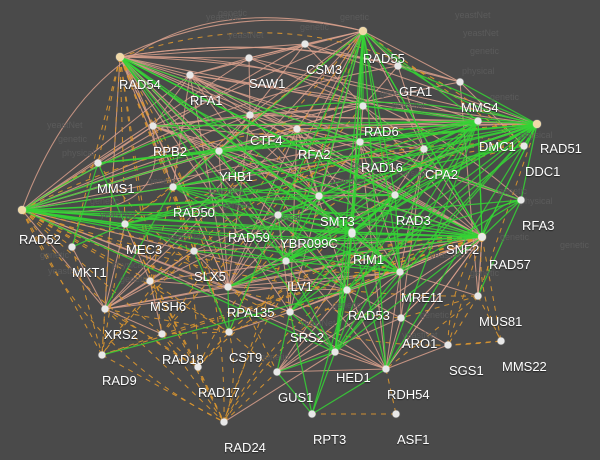 This screenshot has width=600, height=460. I want to click on node-label-mkt1: MKT1, so click(89, 272).